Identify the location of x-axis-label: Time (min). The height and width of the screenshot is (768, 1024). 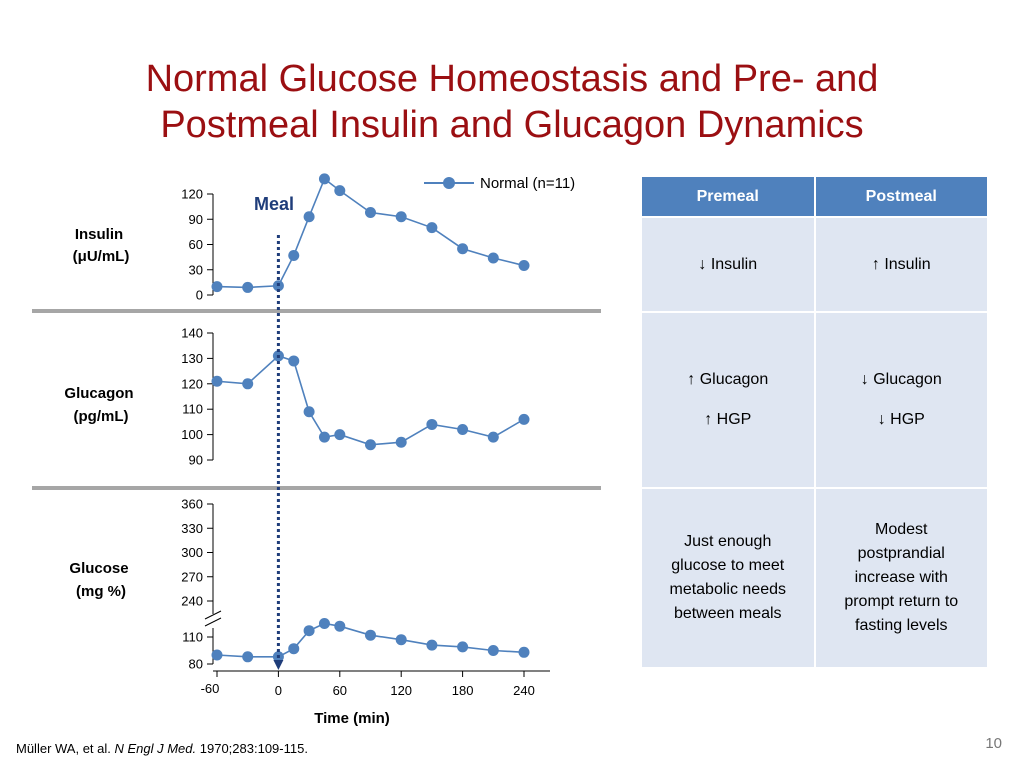
(352, 718).